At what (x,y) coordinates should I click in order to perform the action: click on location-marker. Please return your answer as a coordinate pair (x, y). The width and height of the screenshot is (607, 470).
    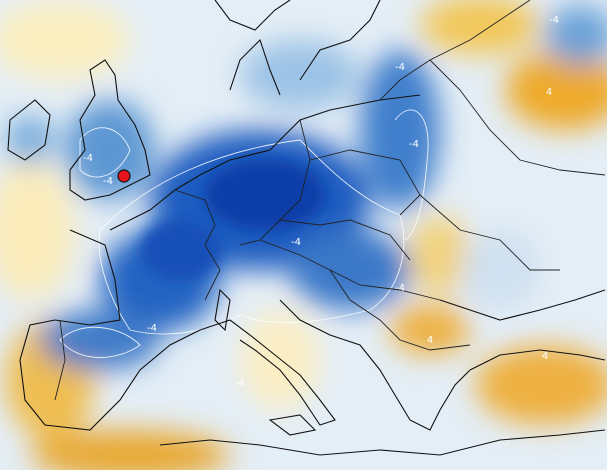
    Looking at the image, I should click on (124, 176).